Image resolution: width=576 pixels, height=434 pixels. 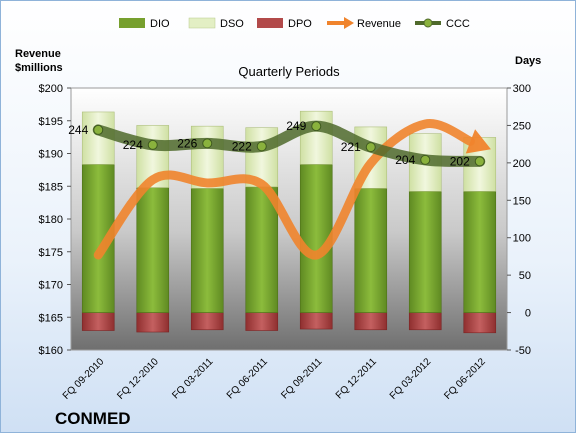 What do you see at coordinates (356, 378) in the screenshot?
I see `category-label: FQ 12-2011` at bounding box center [356, 378].